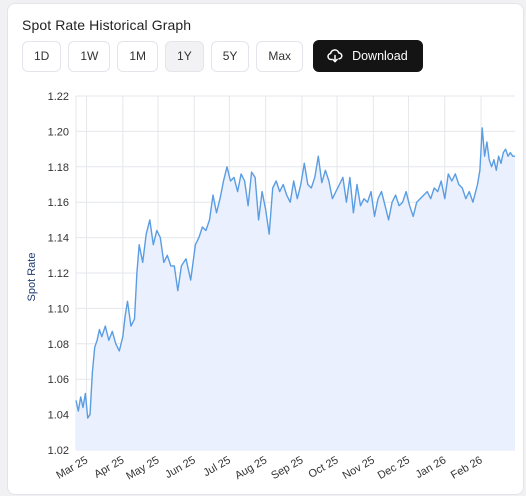  What do you see at coordinates (216, 466) in the screenshot?
I see `x-tick-label: Jul 25` at bounding box center [216, 466].